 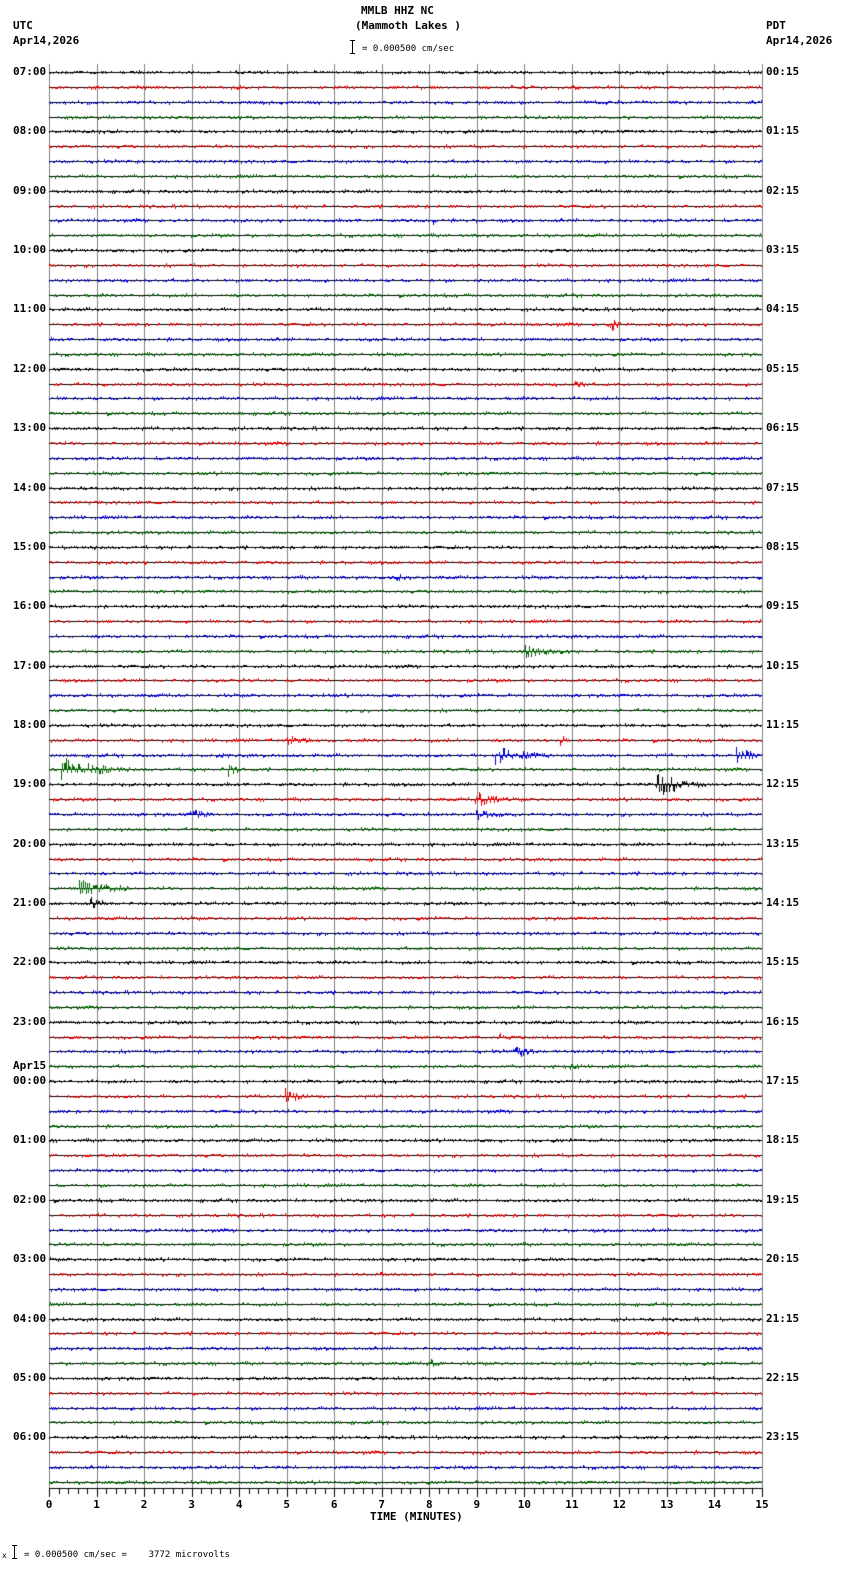 What do you see at coordinates (96, 1504) in the screenshot?
I see `x-tick-label: 1` at bounding box center [96, 1504].